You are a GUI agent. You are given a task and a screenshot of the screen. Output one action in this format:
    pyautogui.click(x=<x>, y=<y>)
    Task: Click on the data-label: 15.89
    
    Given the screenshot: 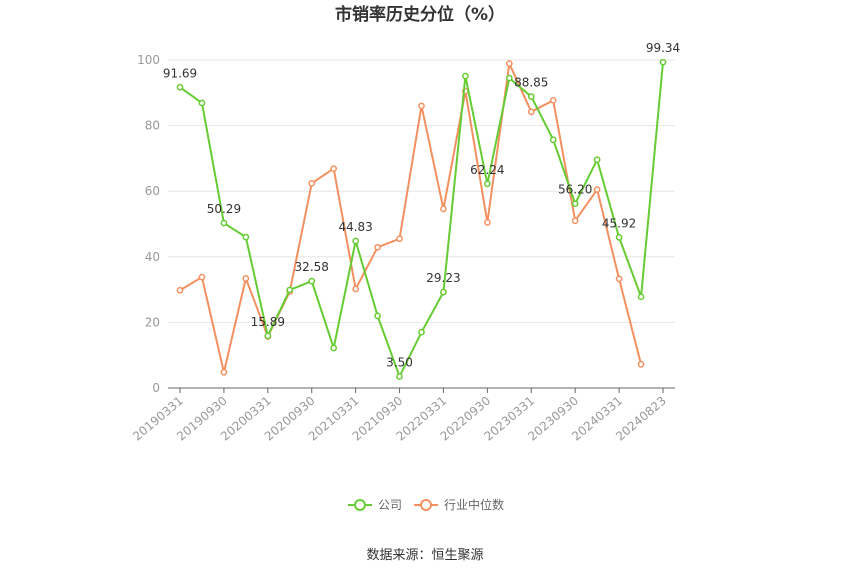 What is the action you would take?
    pyautogui.click(x=268, y=322)
    